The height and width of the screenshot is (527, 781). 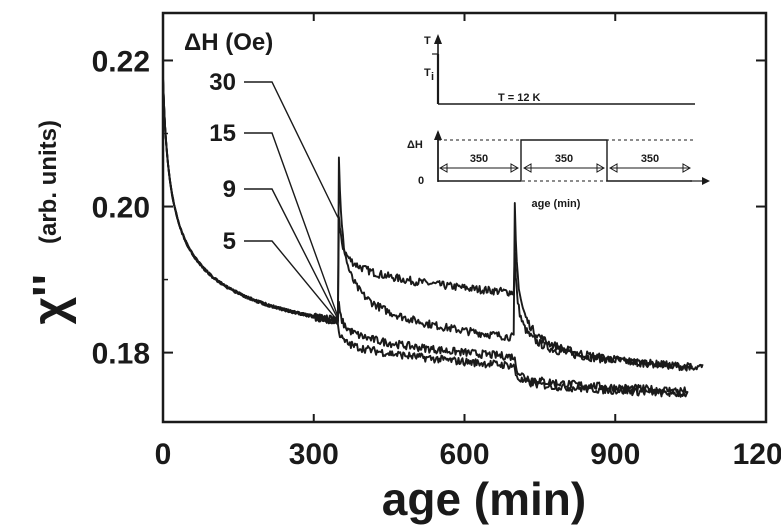 What do you see at coordinates (121, 208) in the screenshot?
I see `y-tick-label: 0.20` at bounding box center [121, 208].